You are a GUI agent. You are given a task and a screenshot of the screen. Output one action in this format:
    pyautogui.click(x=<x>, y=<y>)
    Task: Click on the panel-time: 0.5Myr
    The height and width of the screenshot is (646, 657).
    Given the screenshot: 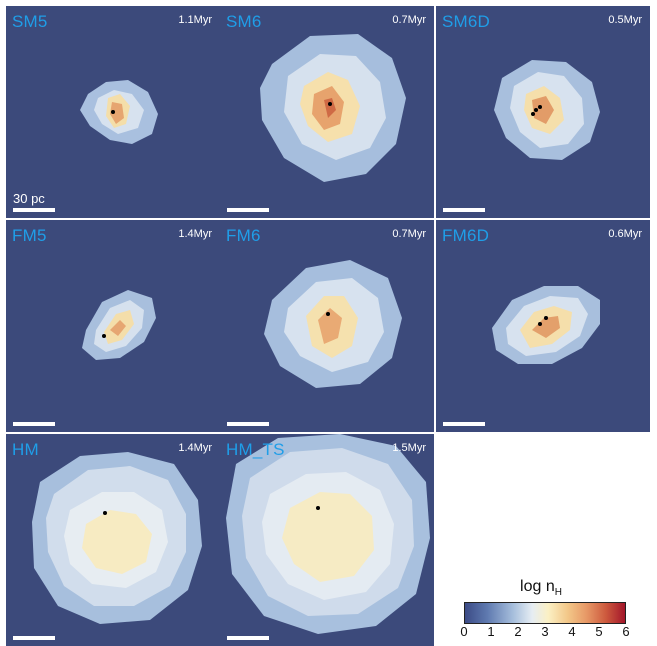 What is the action you would take?
    pyautogui.click(x=625, y=20)
    